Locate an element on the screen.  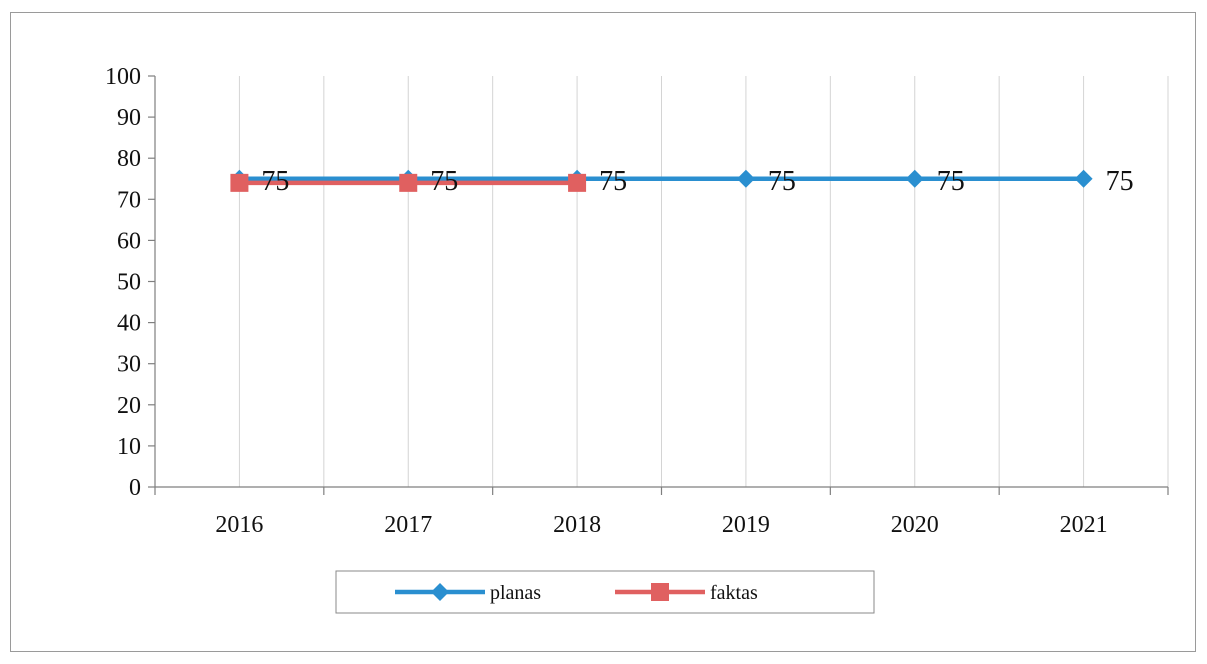
x-tick-label: 2017 is located at coordinates (408, 525).